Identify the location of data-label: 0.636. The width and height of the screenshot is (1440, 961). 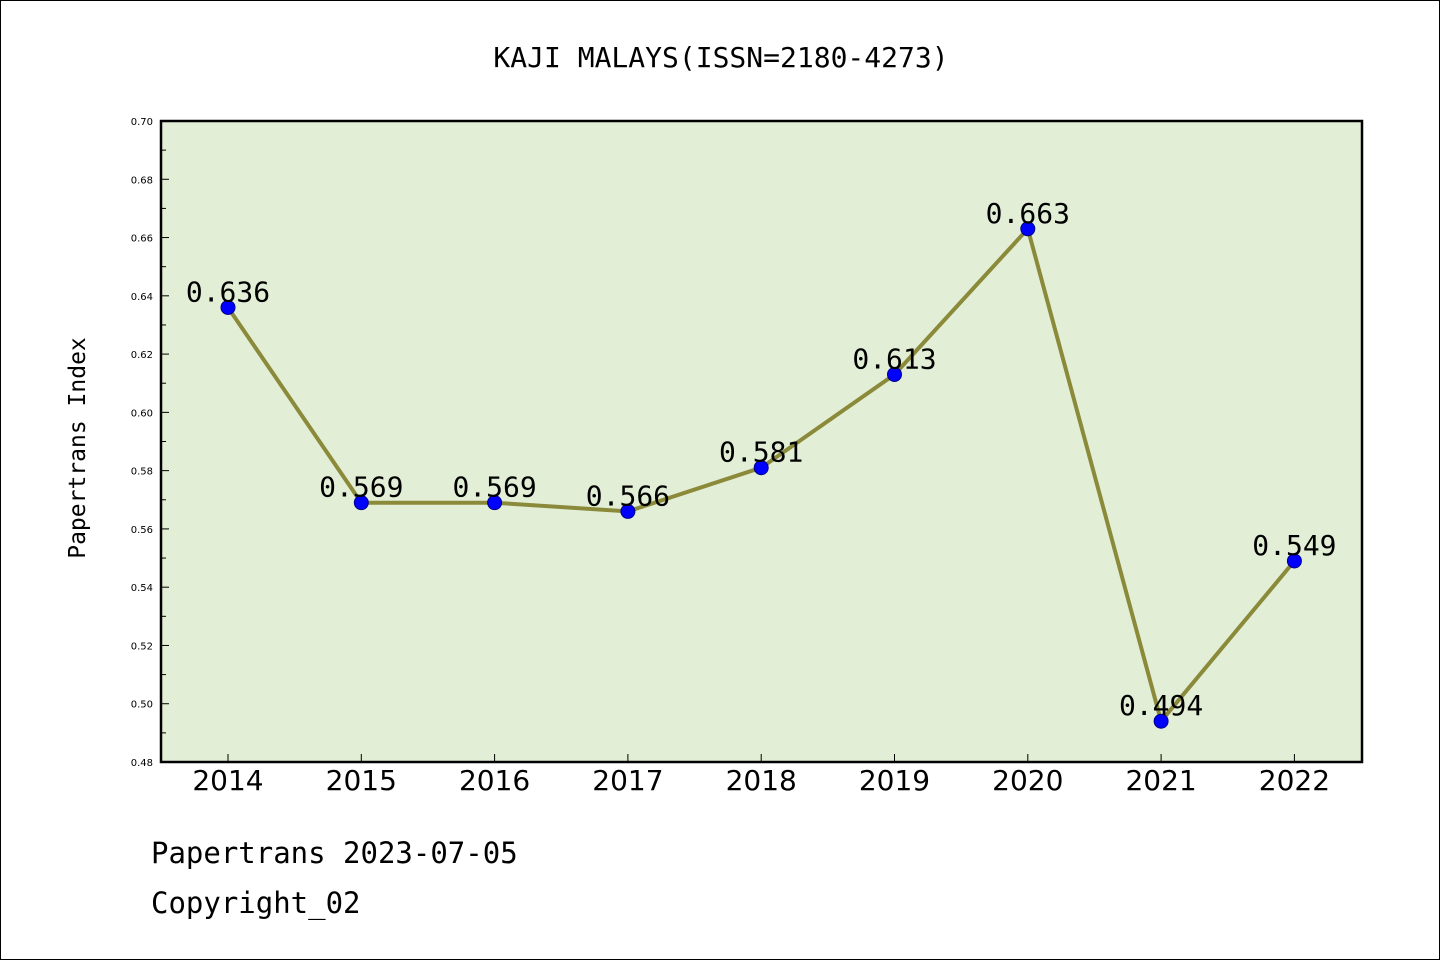
(228, 291).